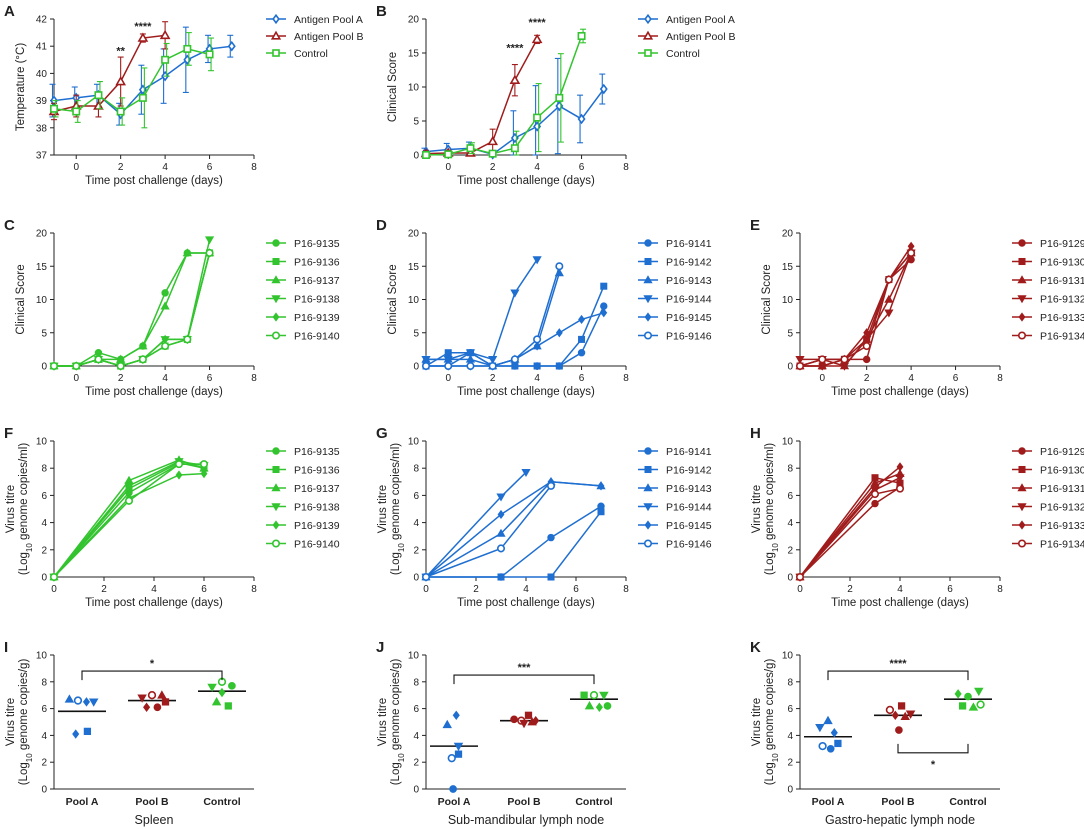 This screenshot has height=829, width=1084. What do you see at coordinates (689, 337) in the screenshot?
I see `legend-label: P16-9146` at bounding box center [689, 337].